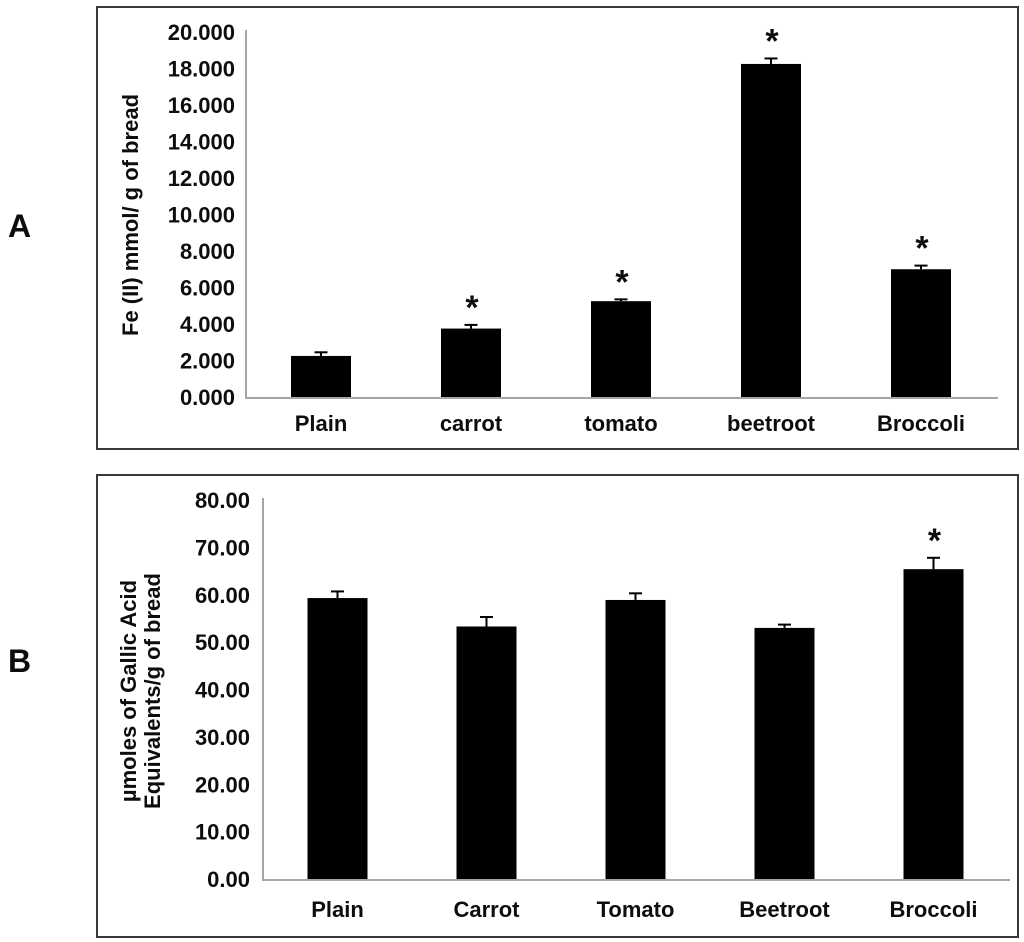  I want to click on category-label-carrot: Carrot, so click(486, 909).